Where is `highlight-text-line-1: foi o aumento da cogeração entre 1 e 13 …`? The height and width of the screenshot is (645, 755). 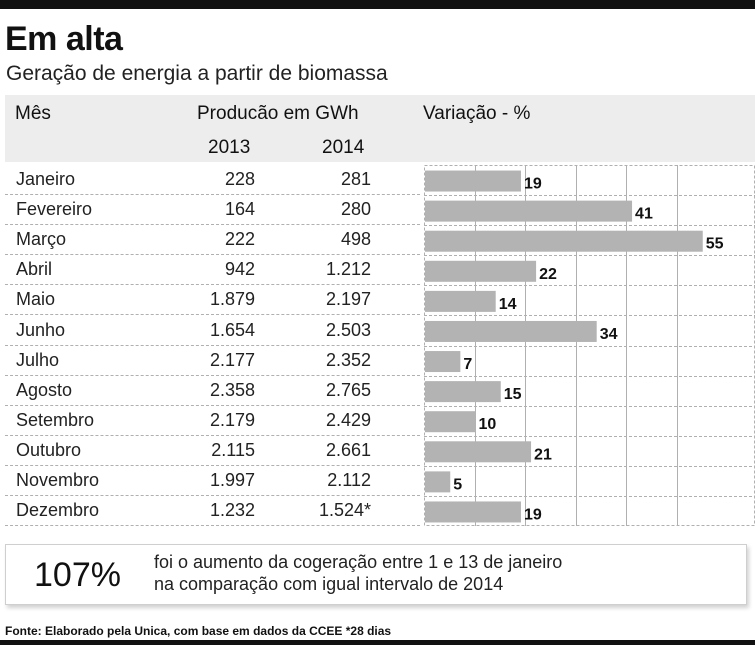 highlight-text-line-1: foi o aumento da cogeração entre 1 e 13 … is located at coordinates (358, 562).